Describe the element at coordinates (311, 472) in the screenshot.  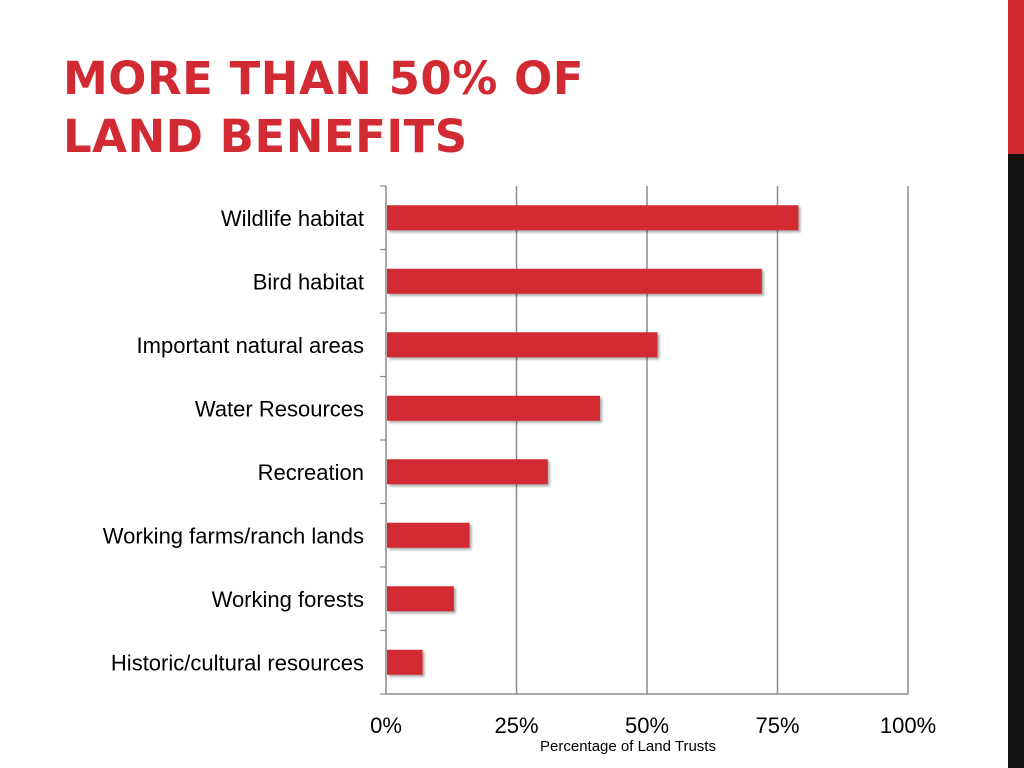
I see `category-label: Recreation` at that location.